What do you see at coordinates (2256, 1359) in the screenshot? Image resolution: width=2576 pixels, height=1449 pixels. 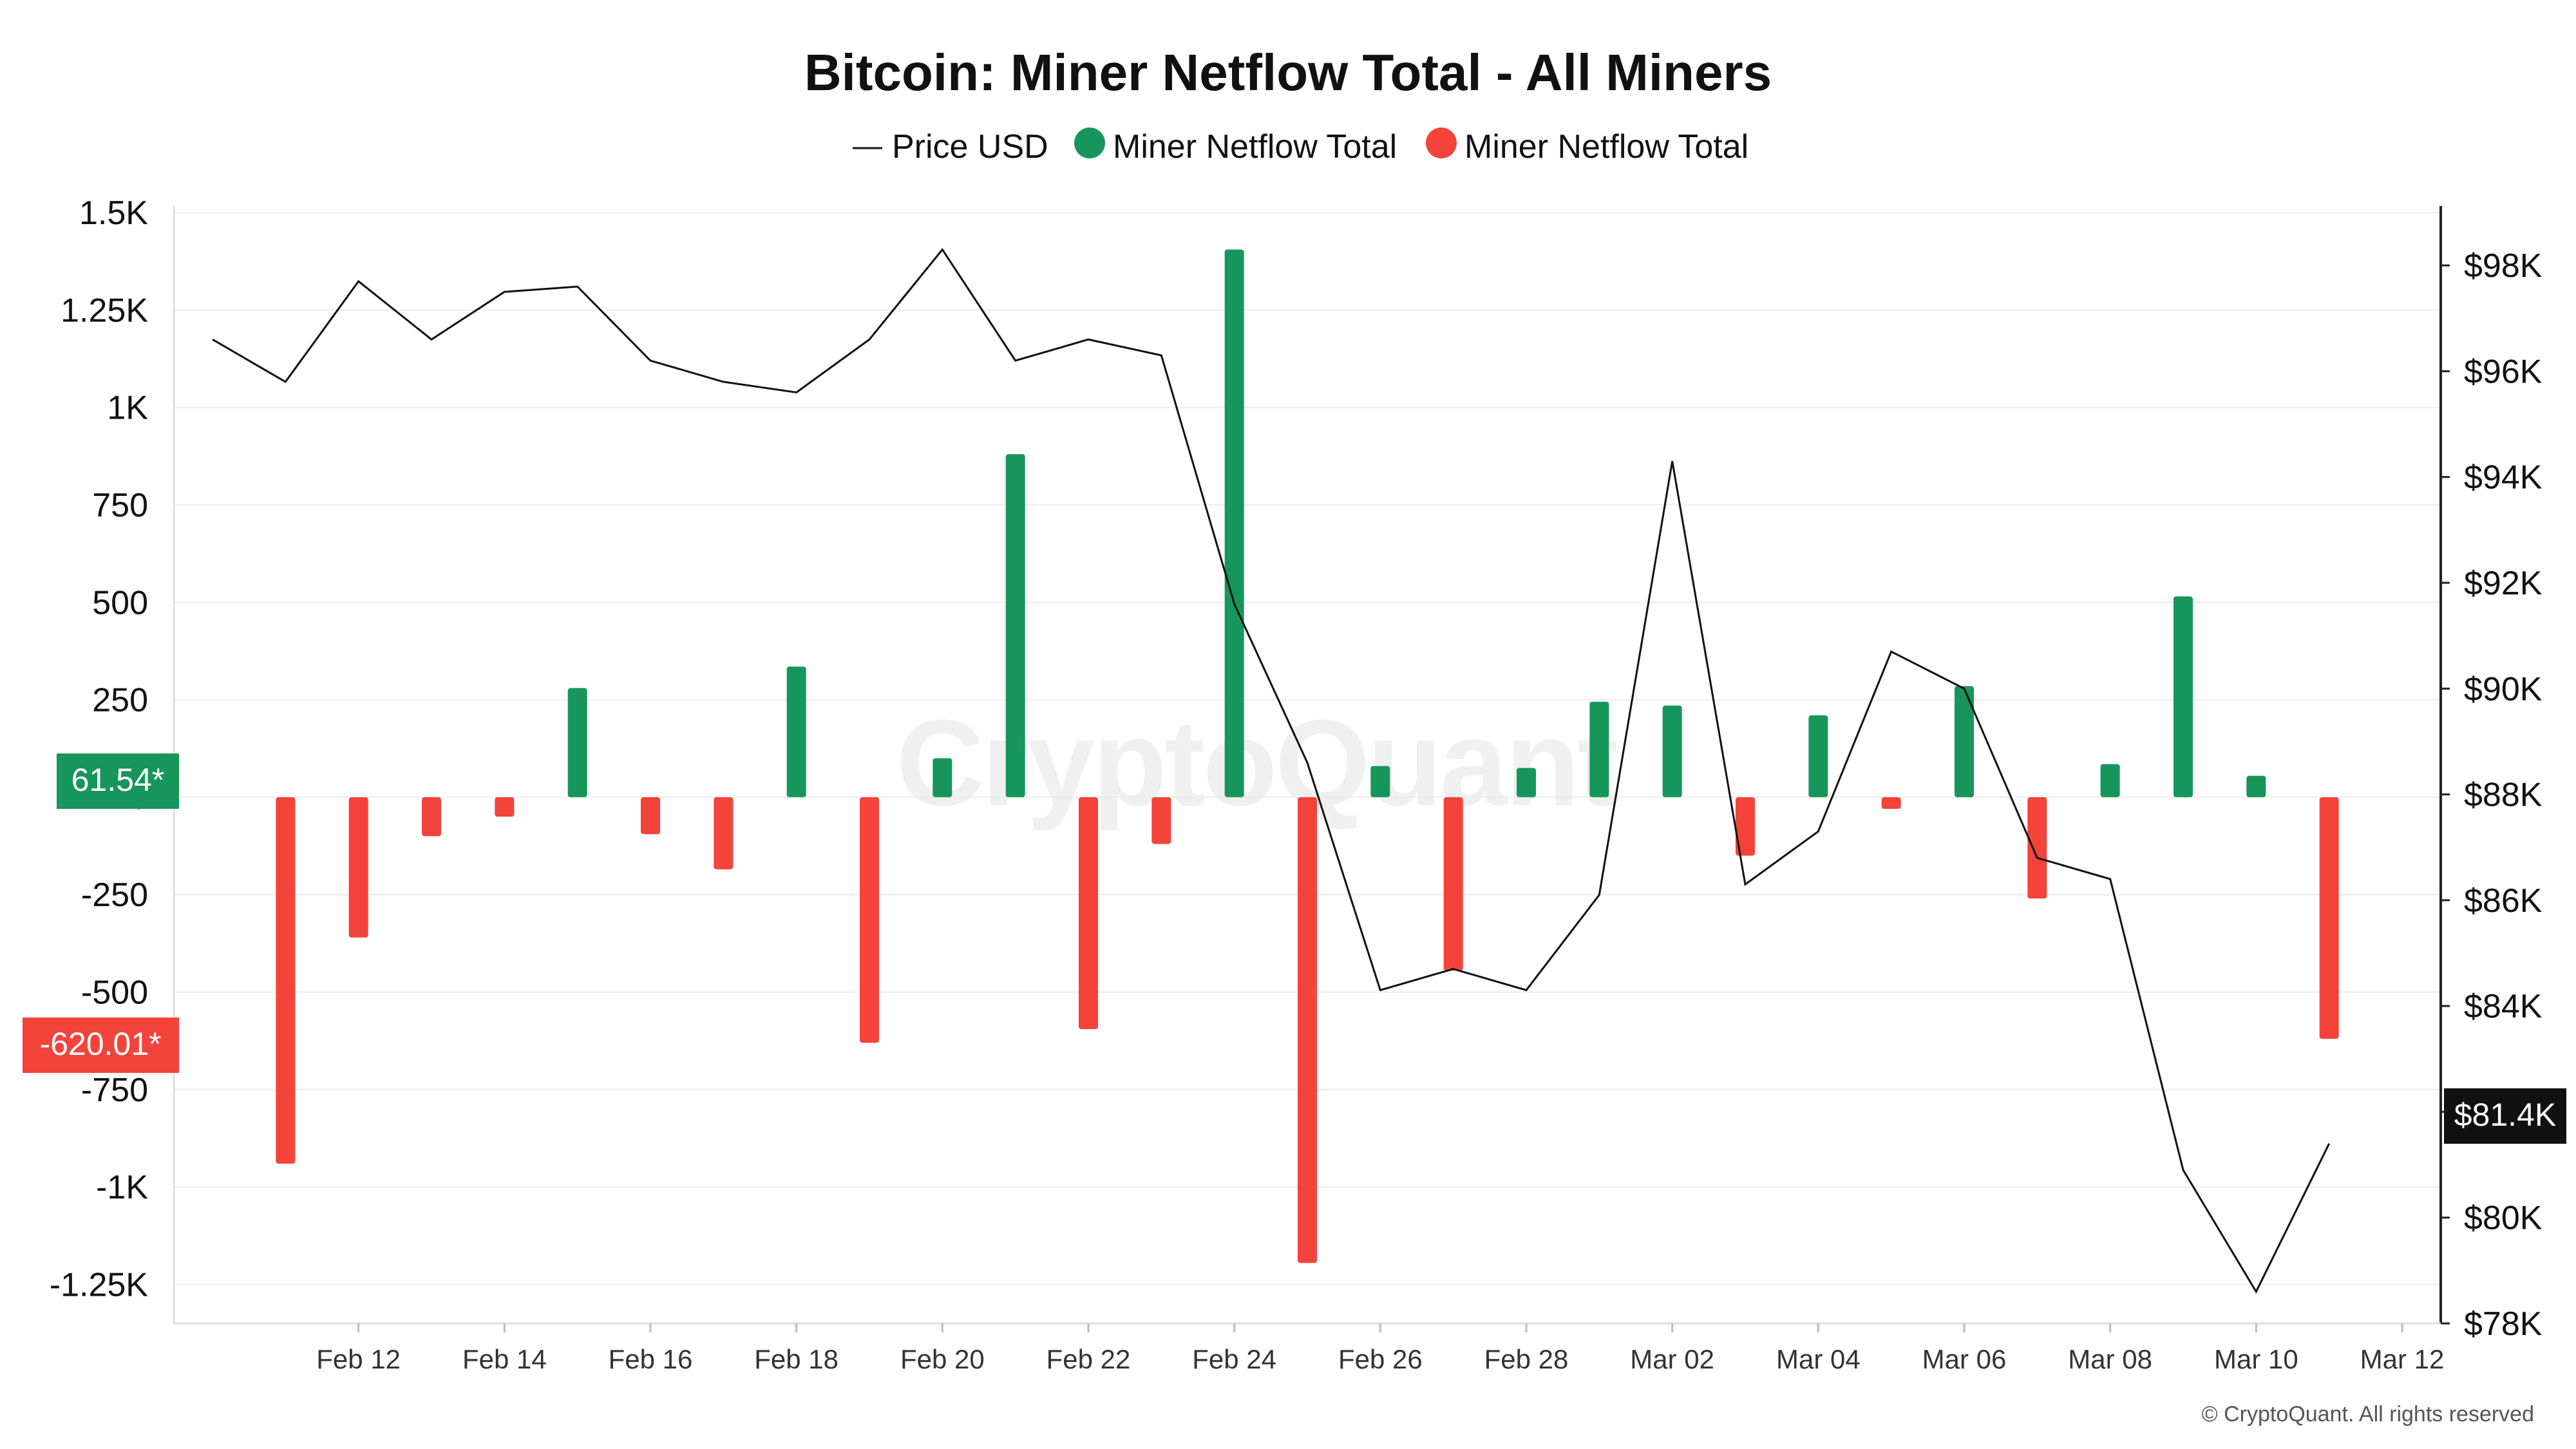 I see `x-tick-label: Mar 10` at bounding box center [2256, 1359].